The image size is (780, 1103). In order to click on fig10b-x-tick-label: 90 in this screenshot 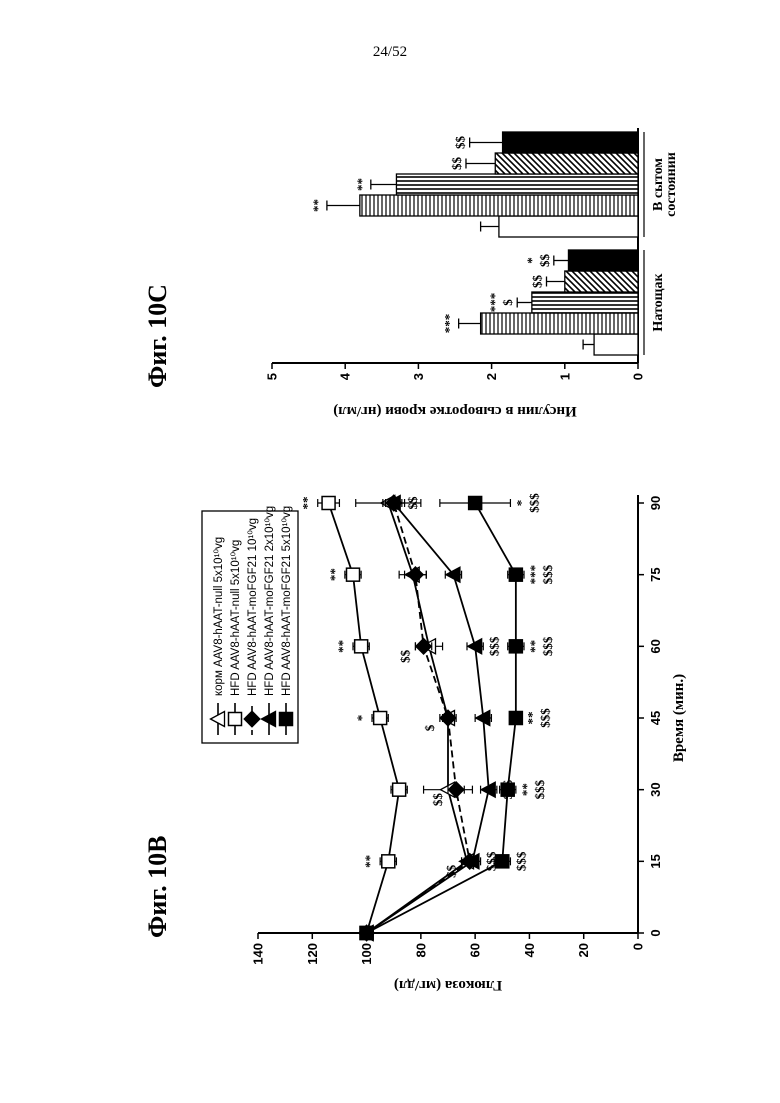, I will do `click(655, 503)`.